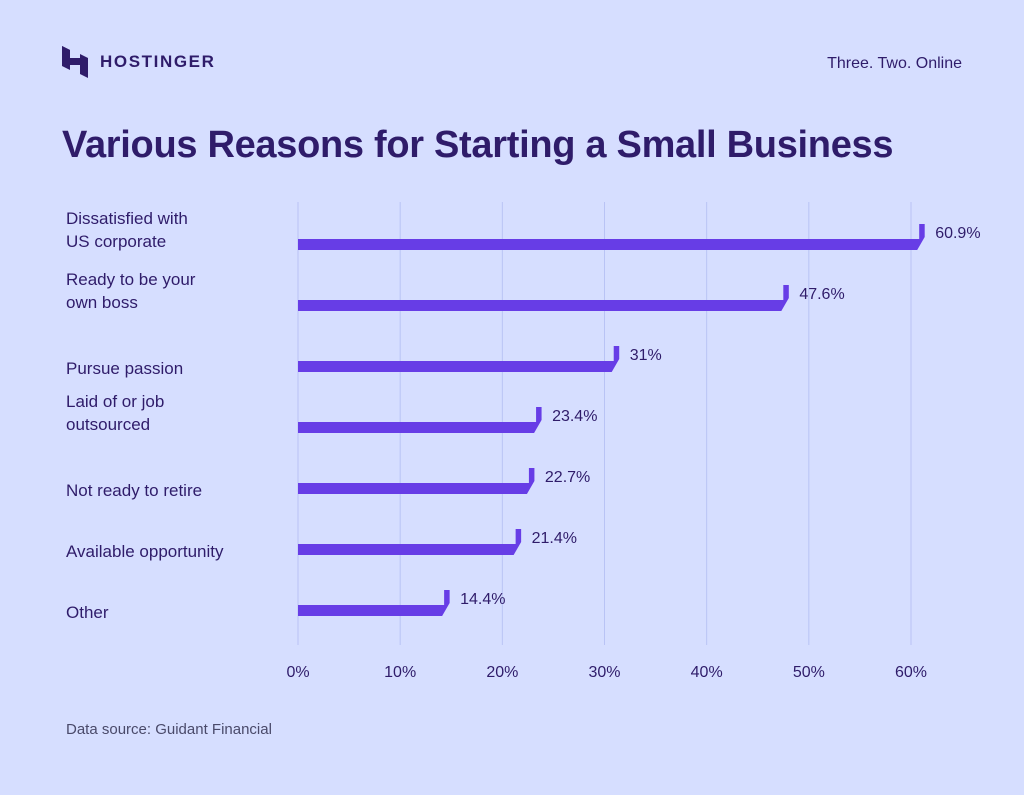  I want to click on x-tick-label: 60%, so click(911, 672).